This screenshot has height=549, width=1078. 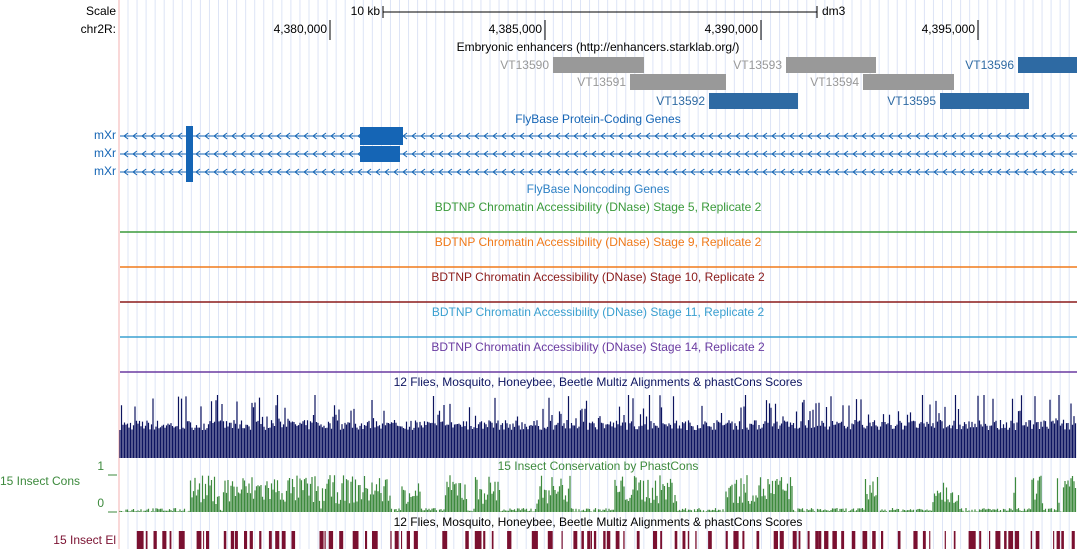 What do you see at coordinates (100, 466) in the screenshot?
I see `axis-label: 1` at bounding box center [100, 466].